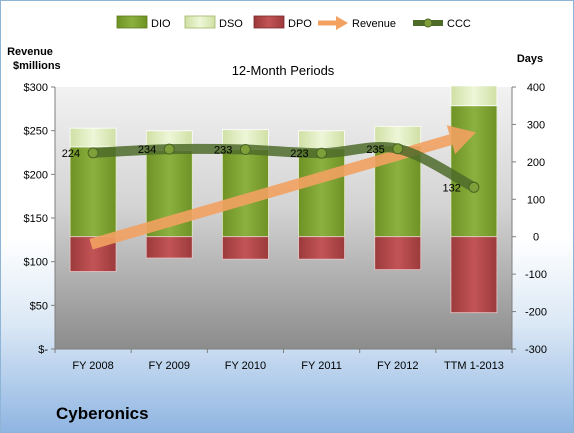 The height and width of the screenshot is (433, 574). I want to click on legend-swatch-dio, so click(132, 22).